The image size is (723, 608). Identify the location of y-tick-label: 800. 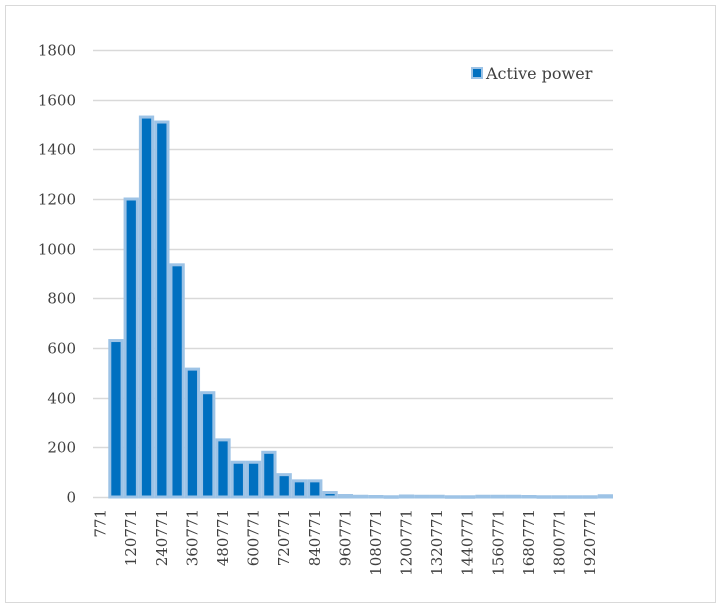
(61, 299).